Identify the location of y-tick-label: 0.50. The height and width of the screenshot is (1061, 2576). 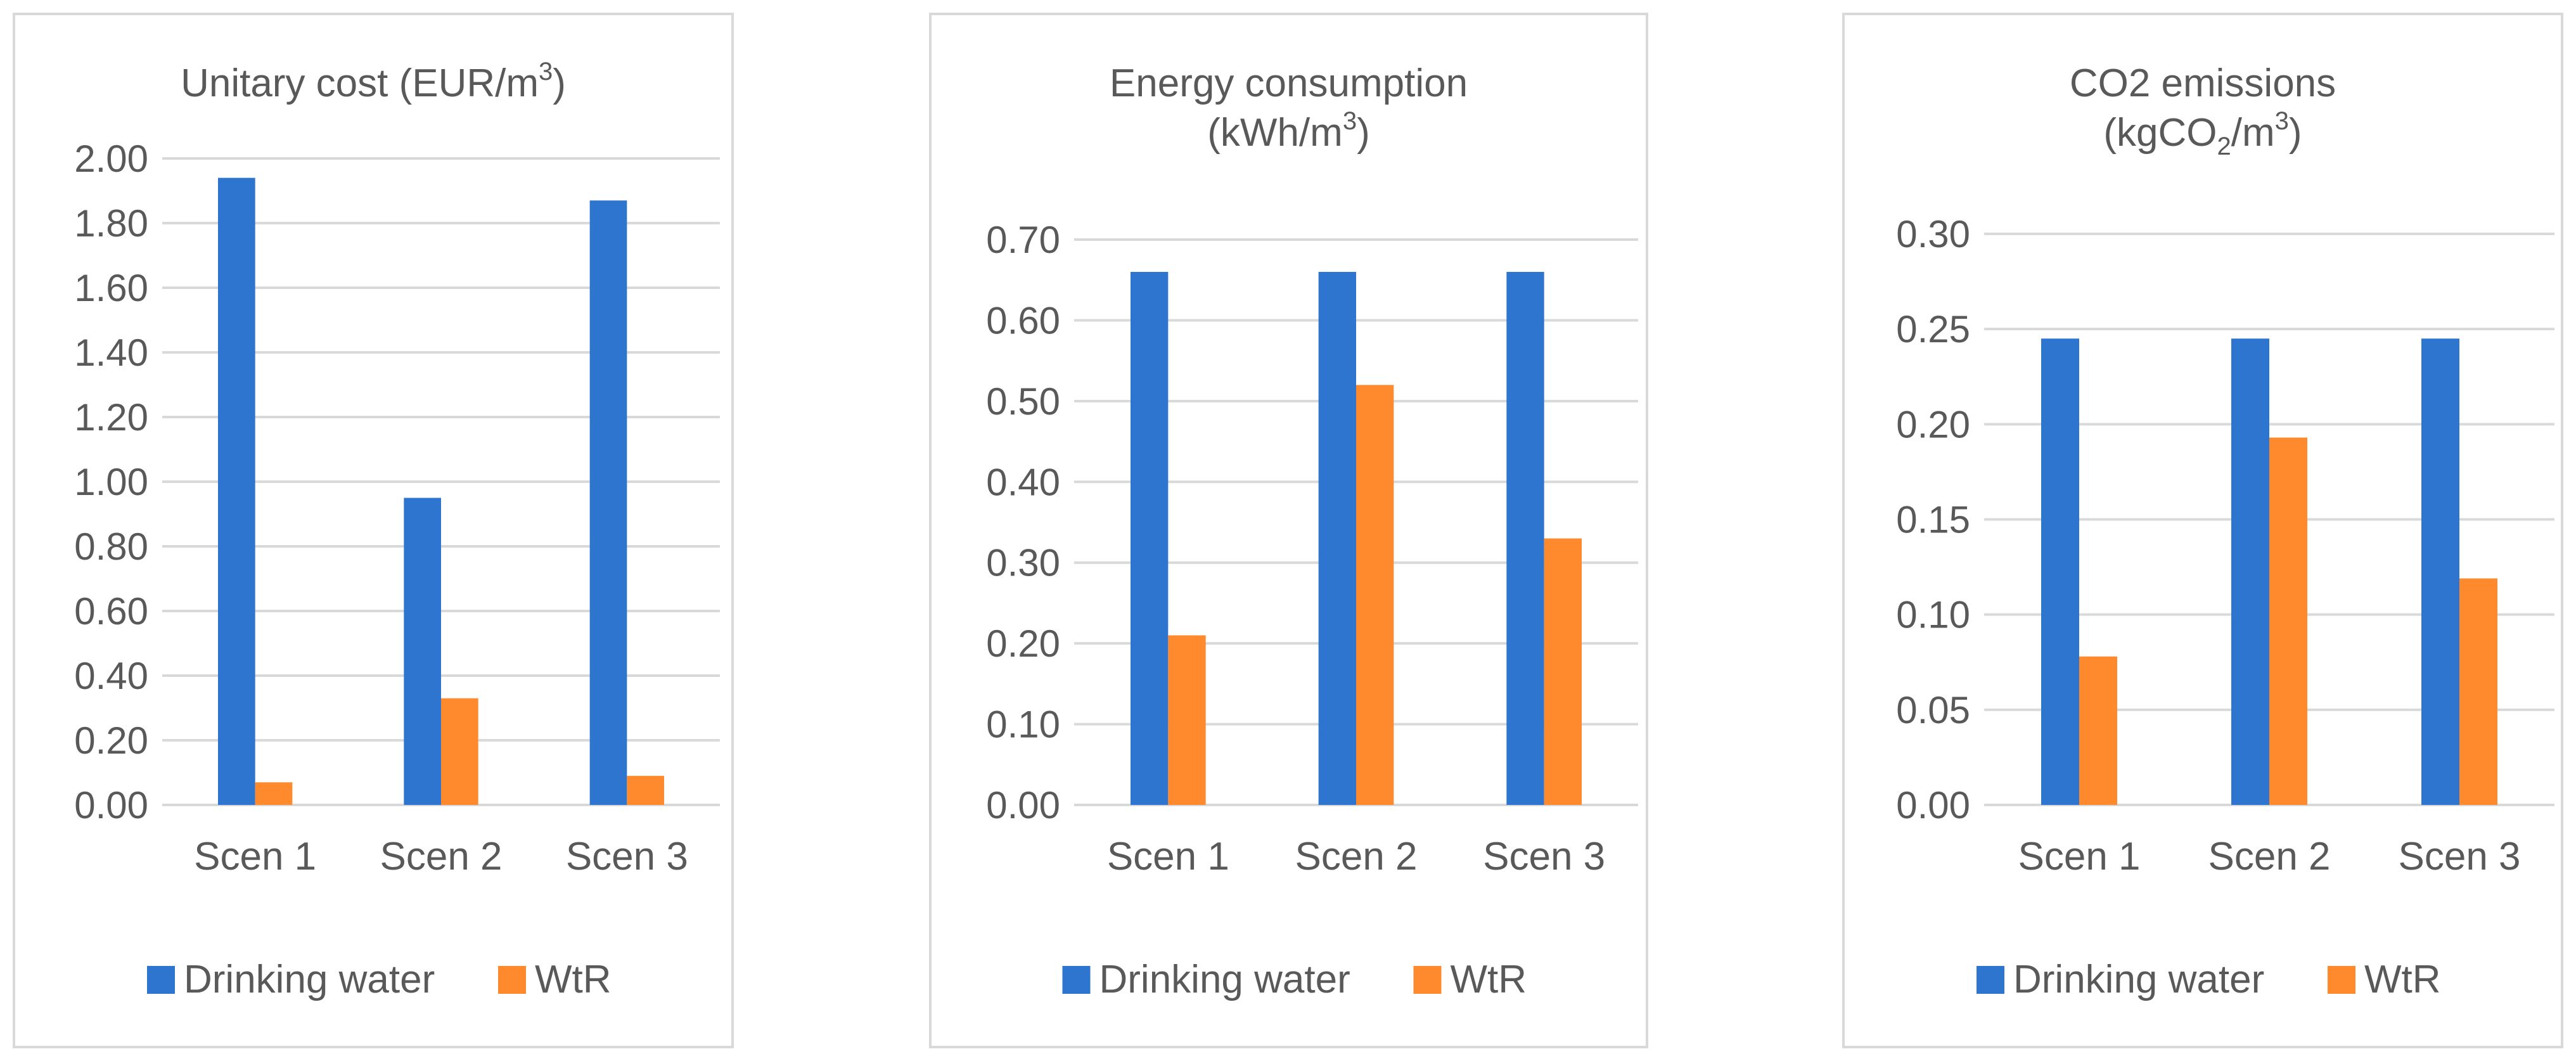
(1023, 401).